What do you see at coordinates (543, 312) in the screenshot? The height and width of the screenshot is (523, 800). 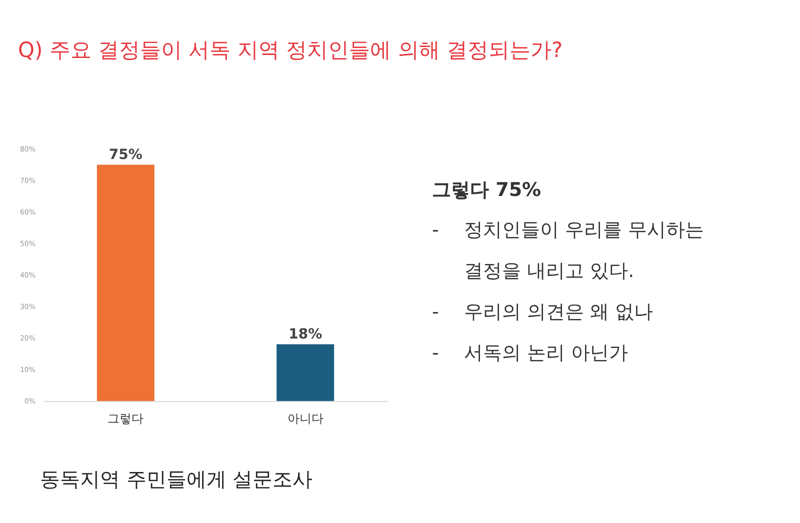 I see `text: - 우리의 의견은 왜 없나` at bounding box center [543, 312].